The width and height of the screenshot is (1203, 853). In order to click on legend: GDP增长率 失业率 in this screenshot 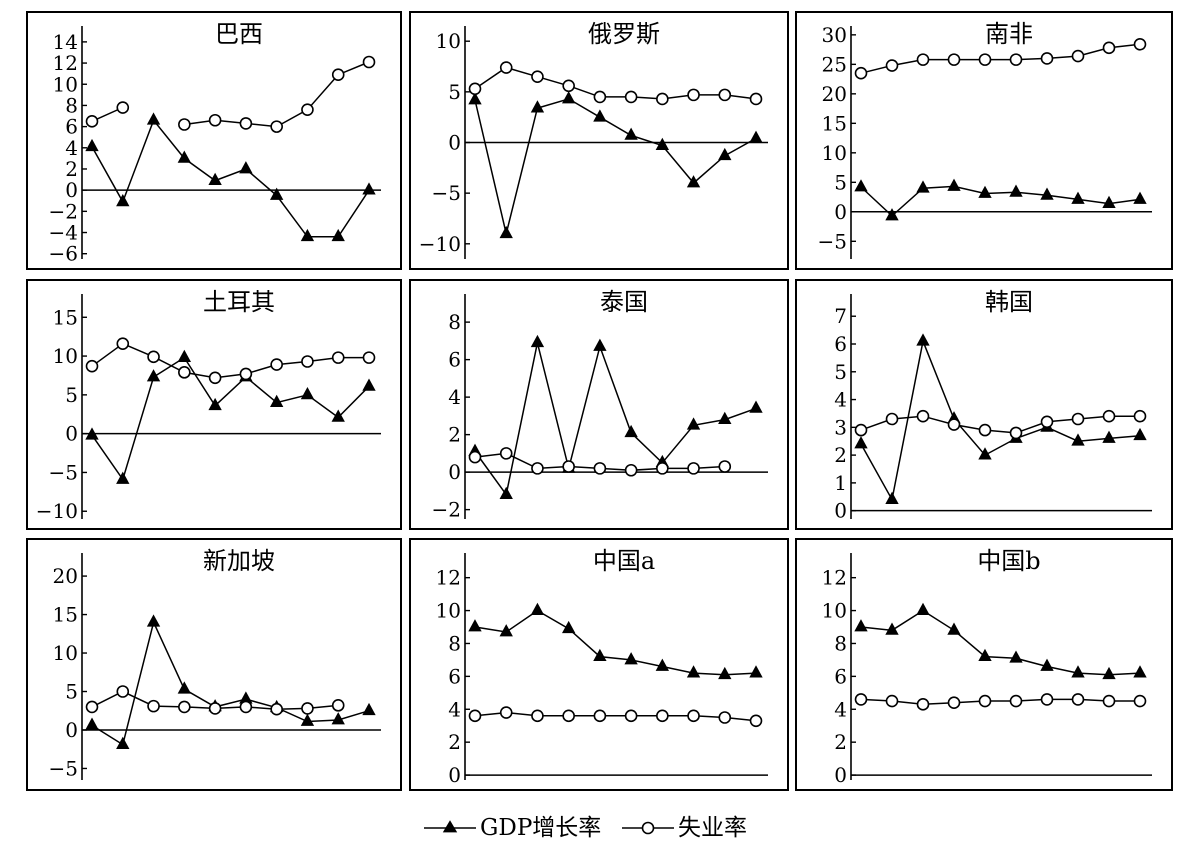, I will do `click(585, 828)`.